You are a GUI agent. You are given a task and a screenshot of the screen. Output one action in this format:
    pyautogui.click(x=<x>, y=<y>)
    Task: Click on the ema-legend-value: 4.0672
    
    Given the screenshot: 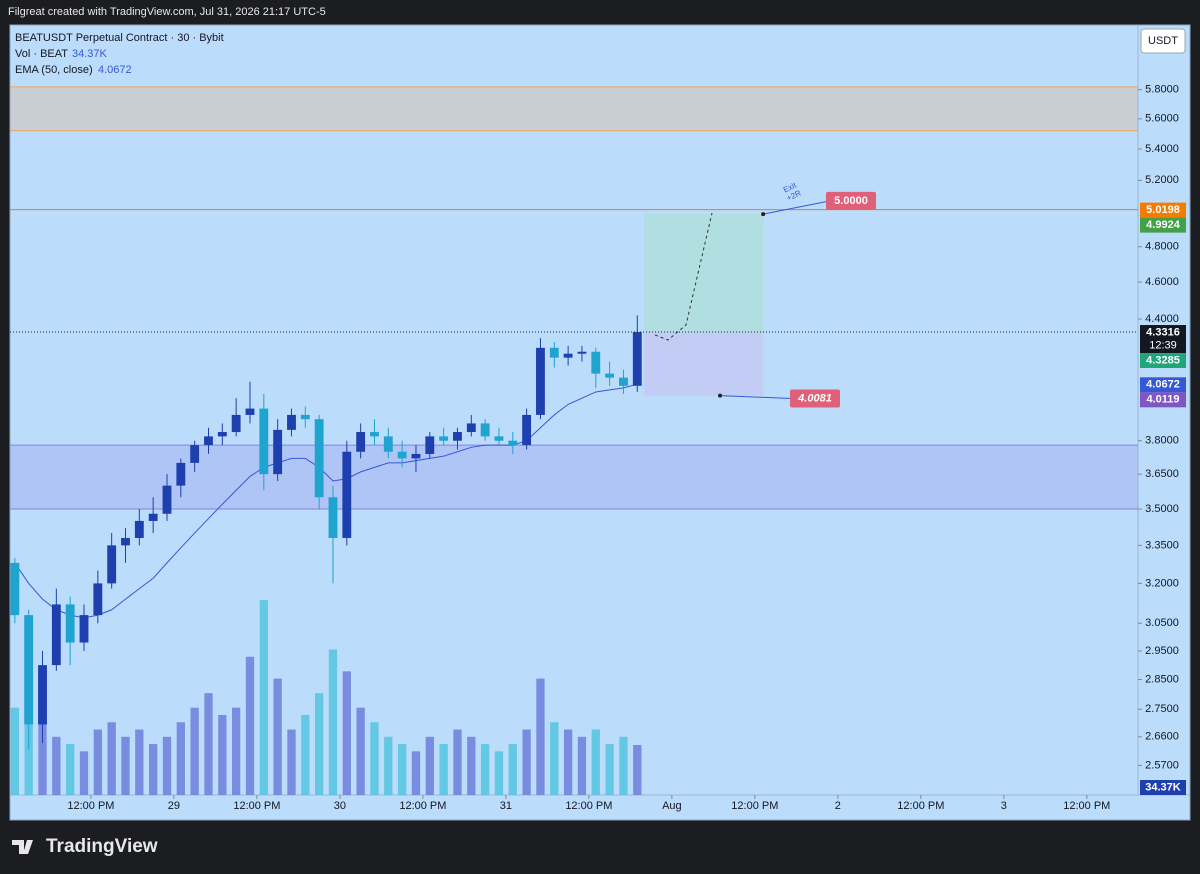 What is the action you would take?
    pyautogui.click(x=115, y=70)
    